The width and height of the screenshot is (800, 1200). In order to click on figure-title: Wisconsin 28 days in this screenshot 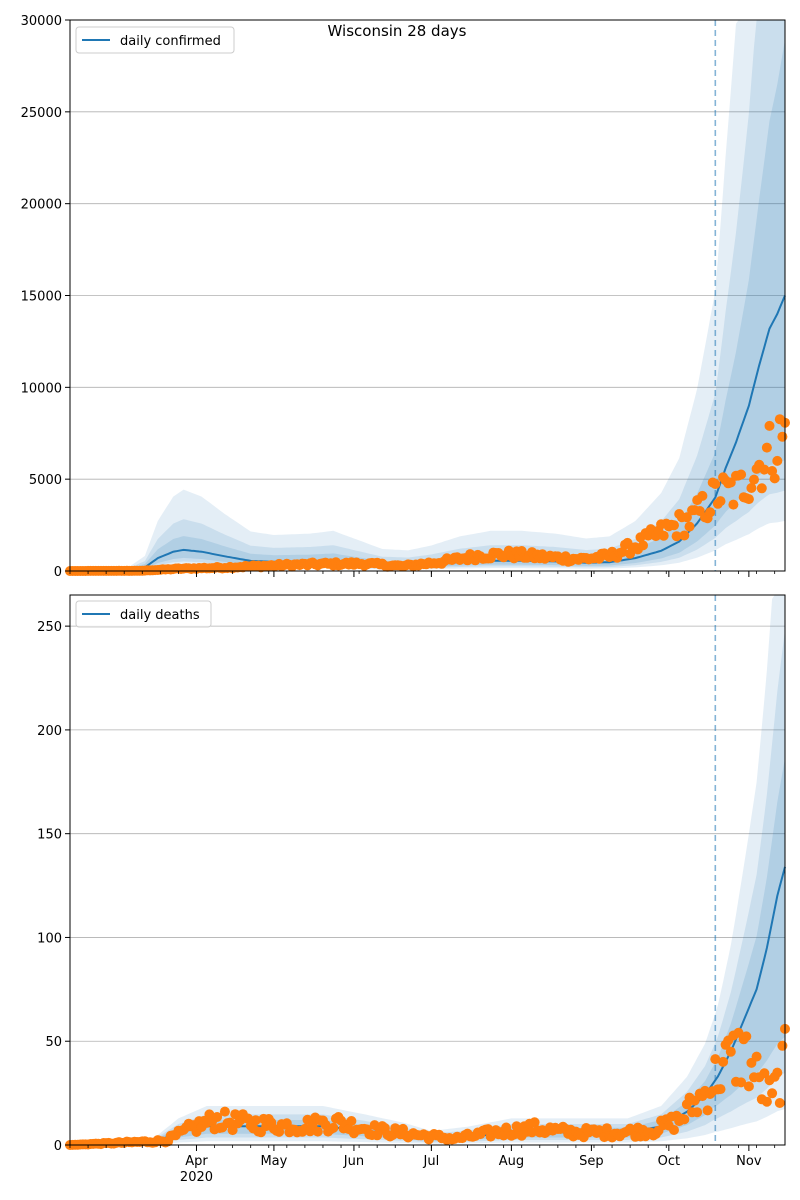, I will do `click(397, 31)`.